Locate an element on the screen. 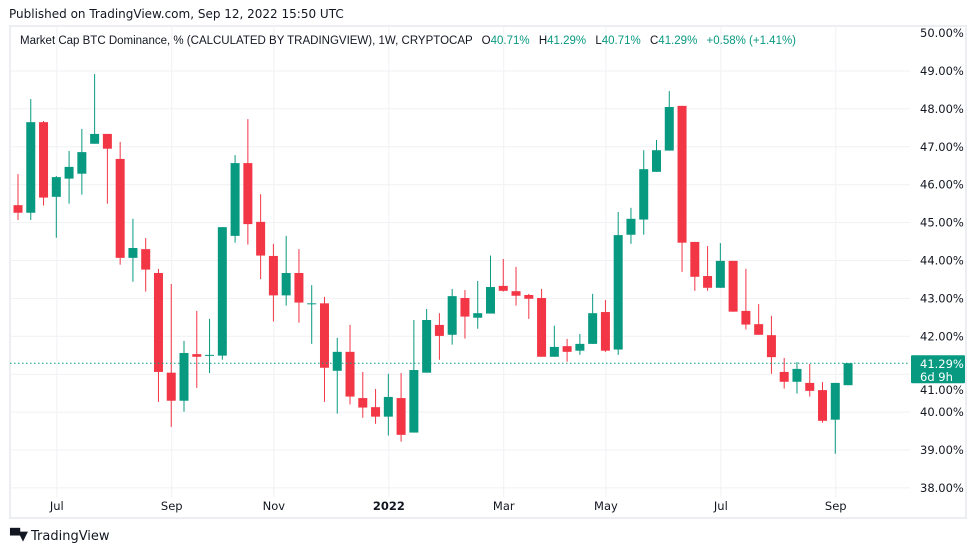 This screenshot has height=555, width=979. last-price-label: 41.29% is located at coordinates (942, 364).